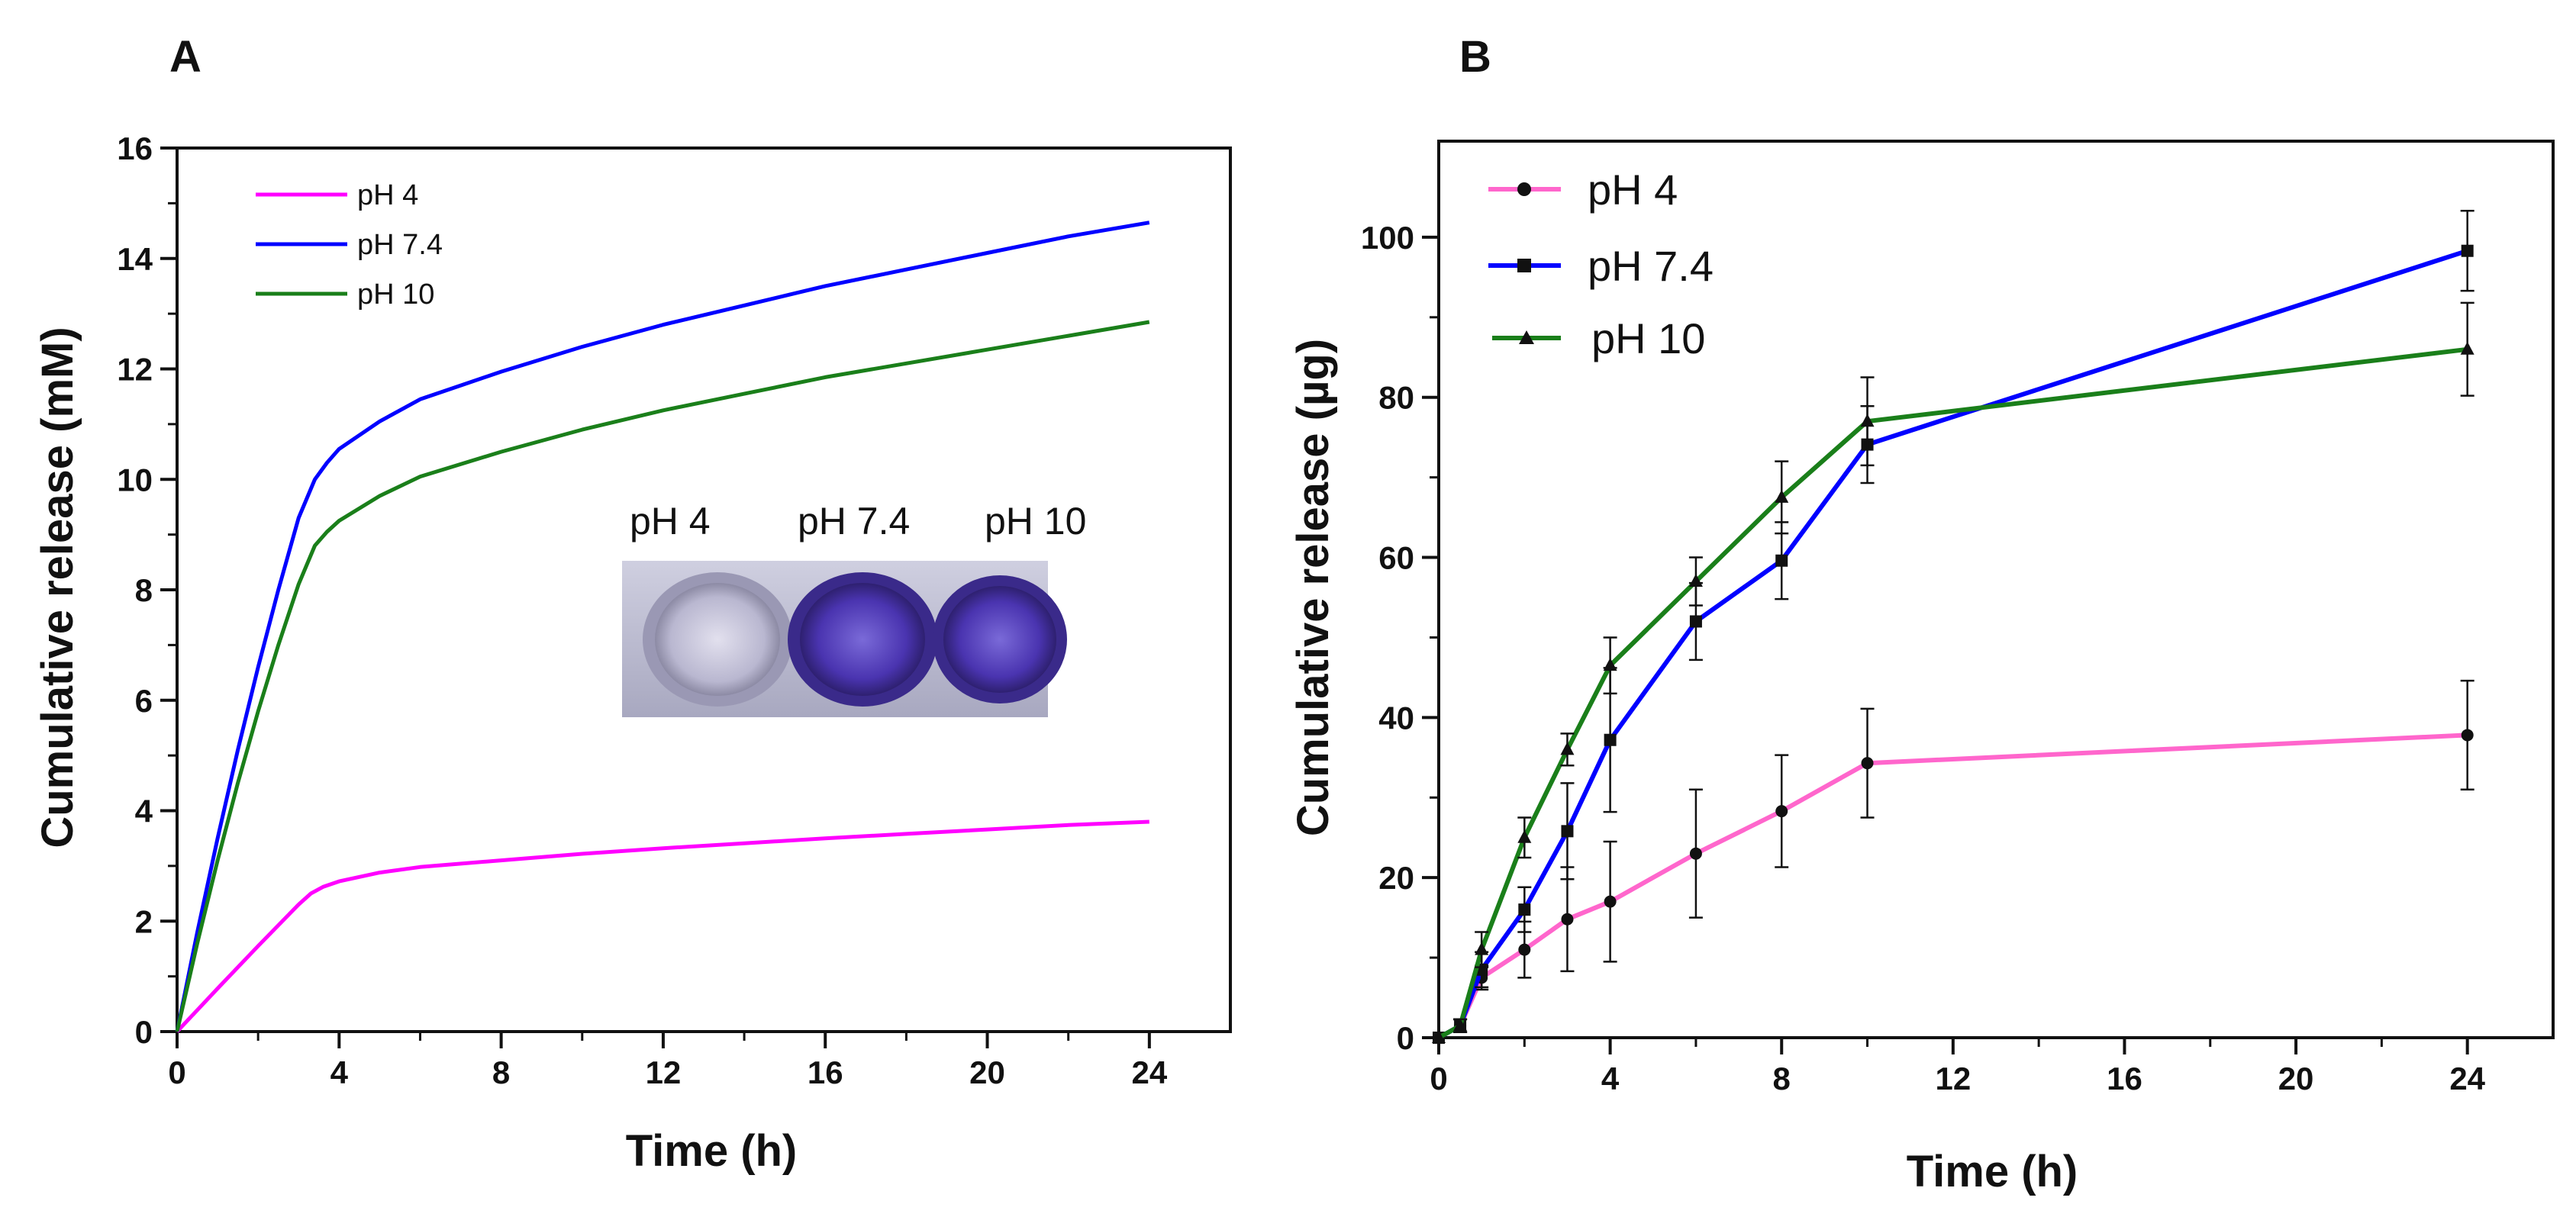  I want to click on y-tick-label: 2, so click(144, 921).